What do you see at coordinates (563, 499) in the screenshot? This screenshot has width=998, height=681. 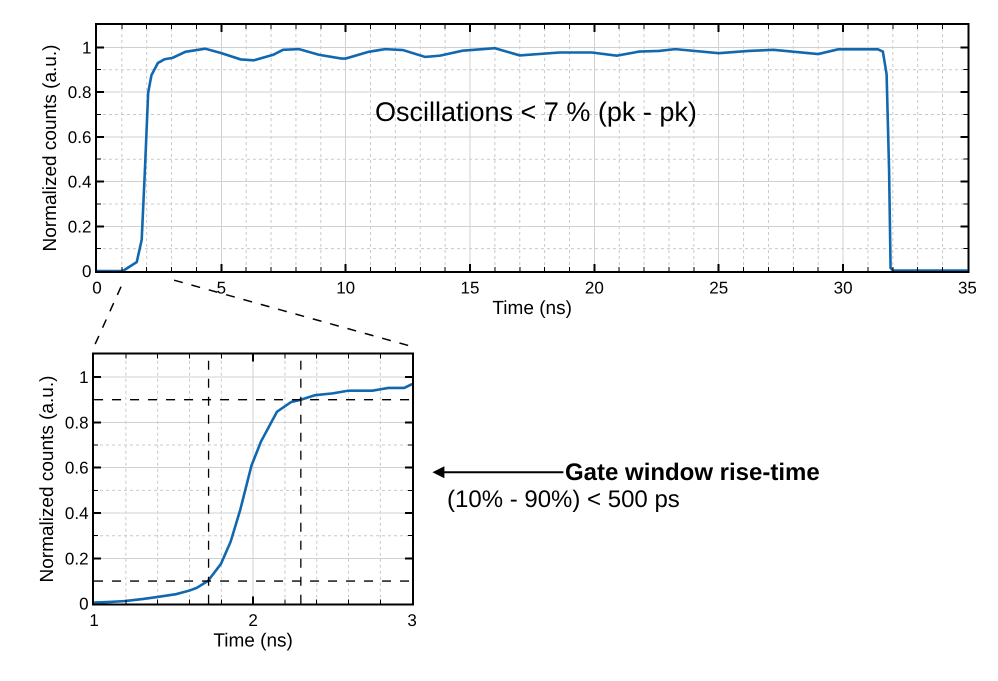 I see `text: (10% - 90%) < 500 ps` at bounding box center [563, 499].